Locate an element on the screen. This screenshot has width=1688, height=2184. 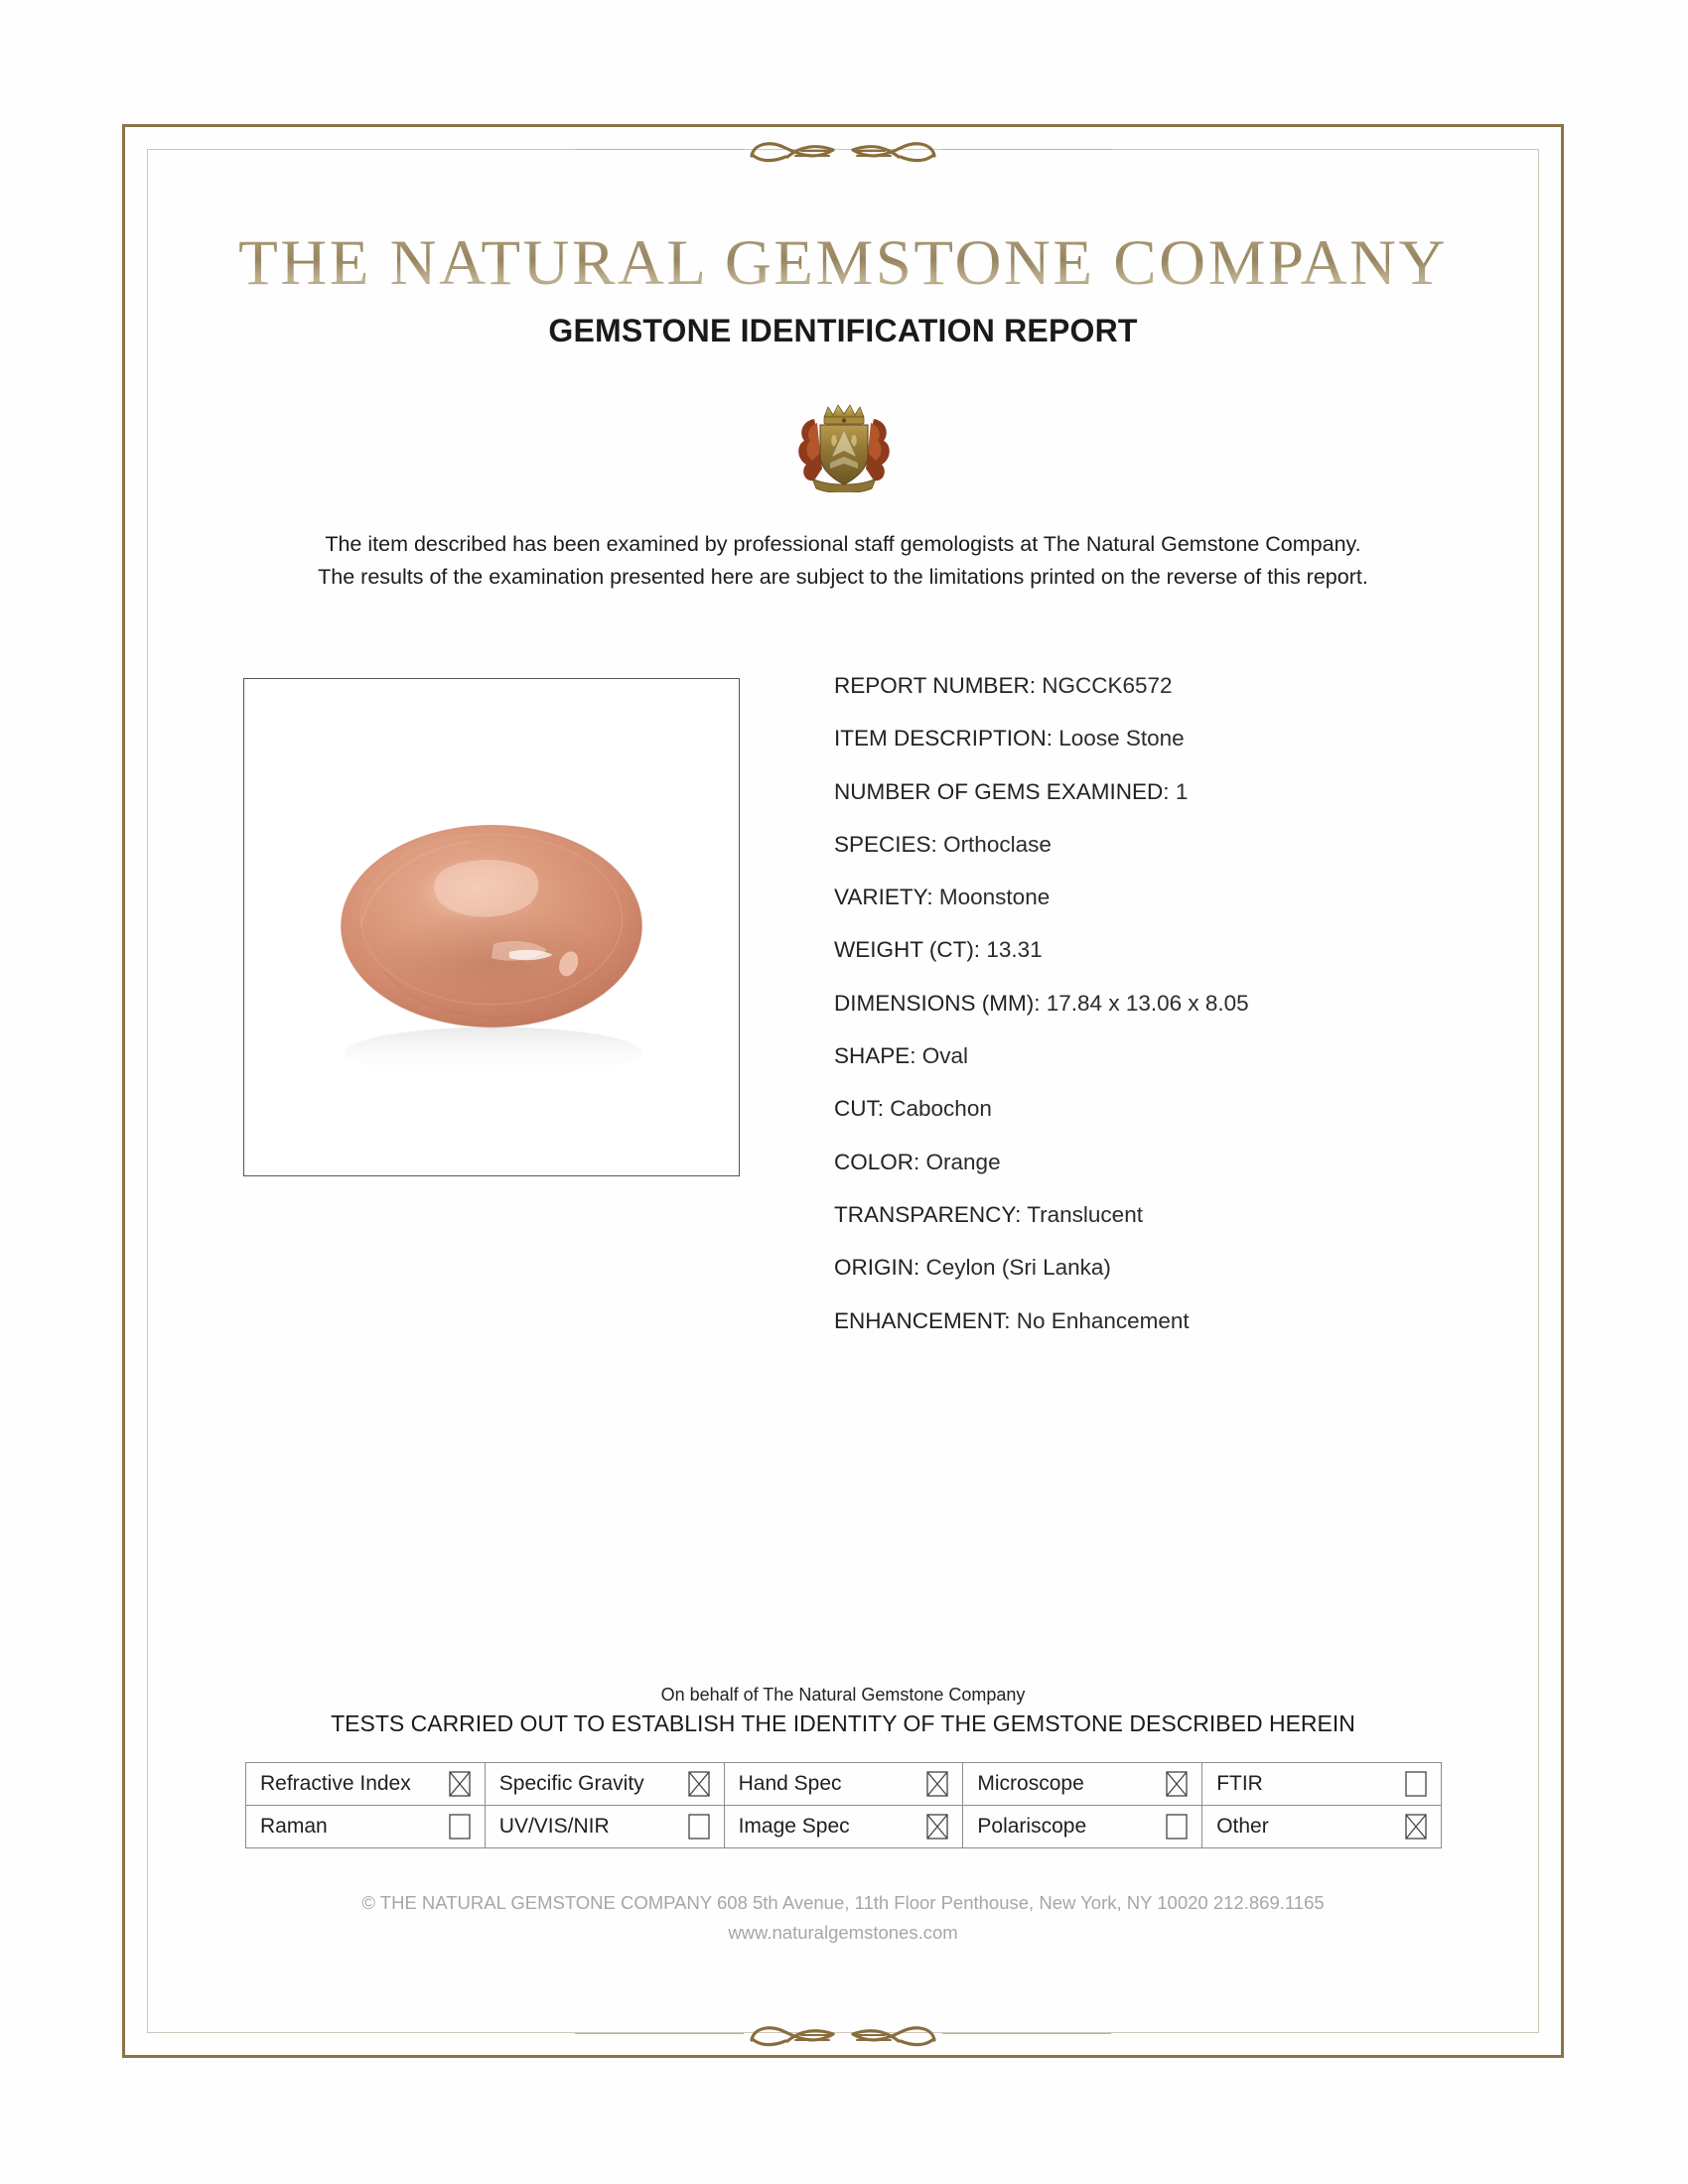
spec-label: REPORT NUMBER: is located at coordinates (935, 685).